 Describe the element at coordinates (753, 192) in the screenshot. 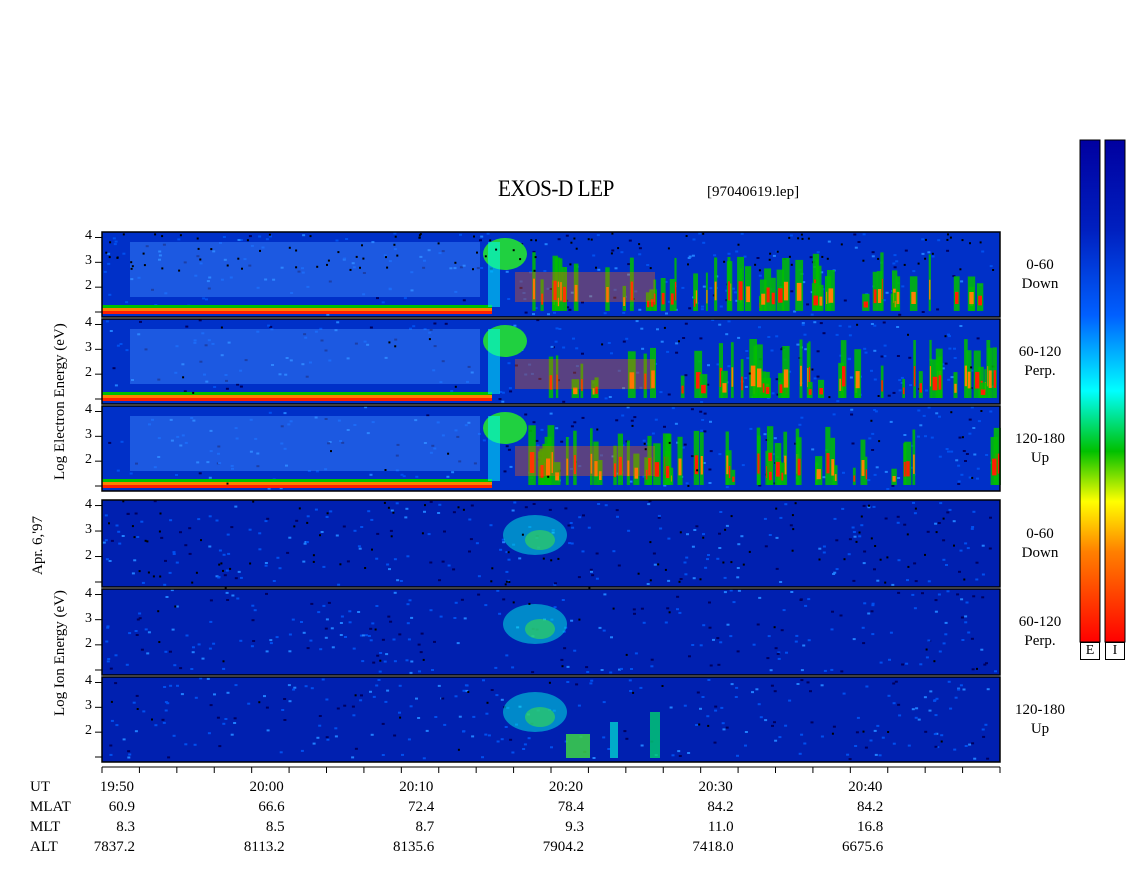

I see `file-label: [97040619.lep]` at that location.